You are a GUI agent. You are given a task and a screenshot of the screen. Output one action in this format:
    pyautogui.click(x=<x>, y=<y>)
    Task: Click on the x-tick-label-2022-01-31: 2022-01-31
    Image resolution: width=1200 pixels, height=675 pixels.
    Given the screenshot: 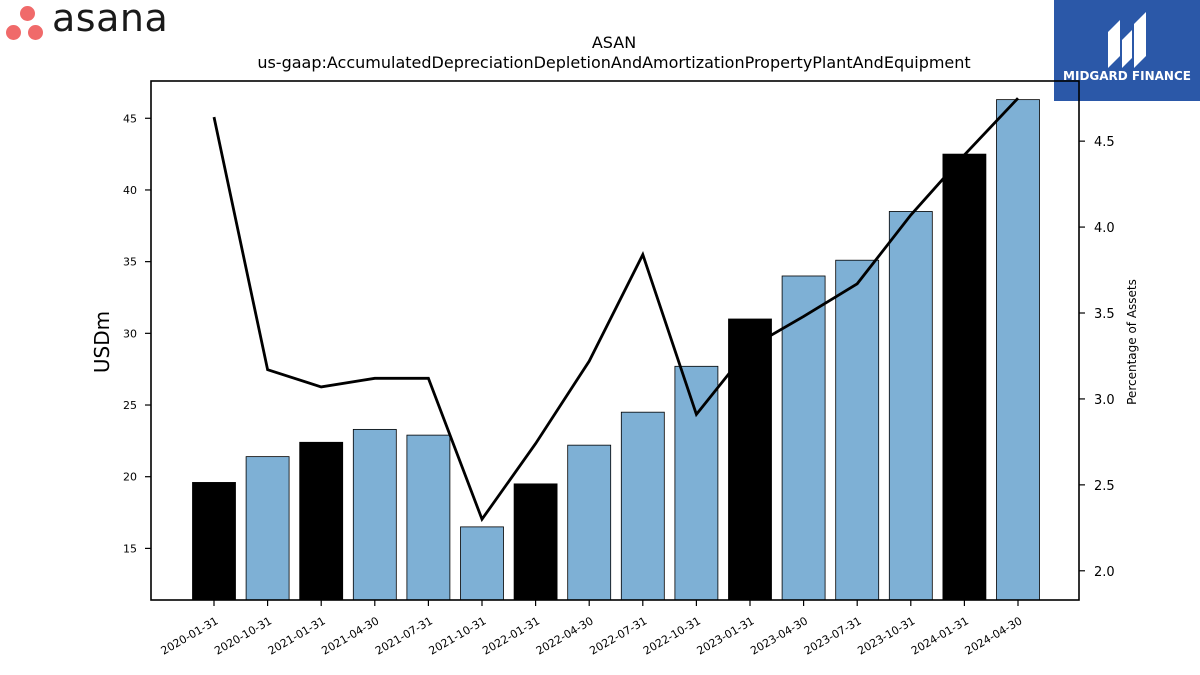 What is the action you would take?
    pyautogui.click(x=511, y=635)
    